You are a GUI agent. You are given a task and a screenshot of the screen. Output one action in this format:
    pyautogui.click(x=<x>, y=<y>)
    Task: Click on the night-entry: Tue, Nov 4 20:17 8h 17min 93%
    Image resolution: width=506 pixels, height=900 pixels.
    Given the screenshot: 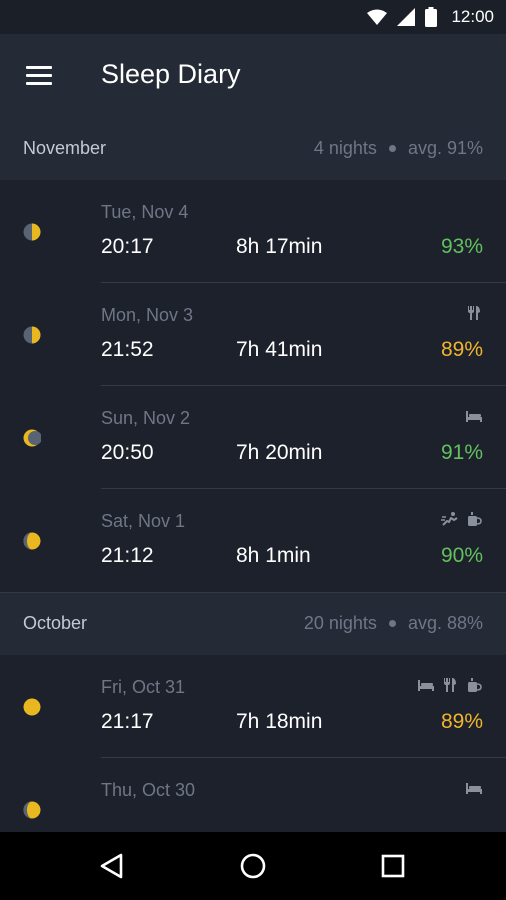 What is the action you would take?
    pyautogui.click(x=253, y=231)
    